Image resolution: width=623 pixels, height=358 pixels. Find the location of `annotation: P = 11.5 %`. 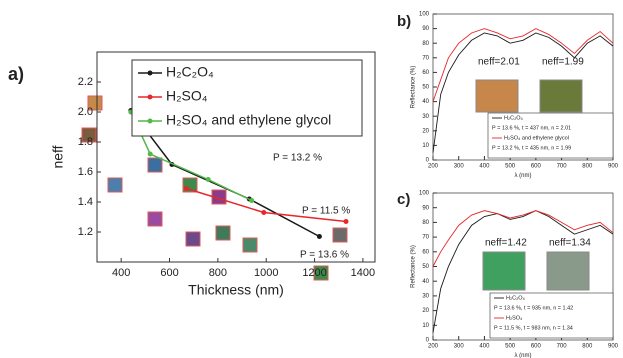

annotation: P = 11.5 % is located at coordinates (326, 211).